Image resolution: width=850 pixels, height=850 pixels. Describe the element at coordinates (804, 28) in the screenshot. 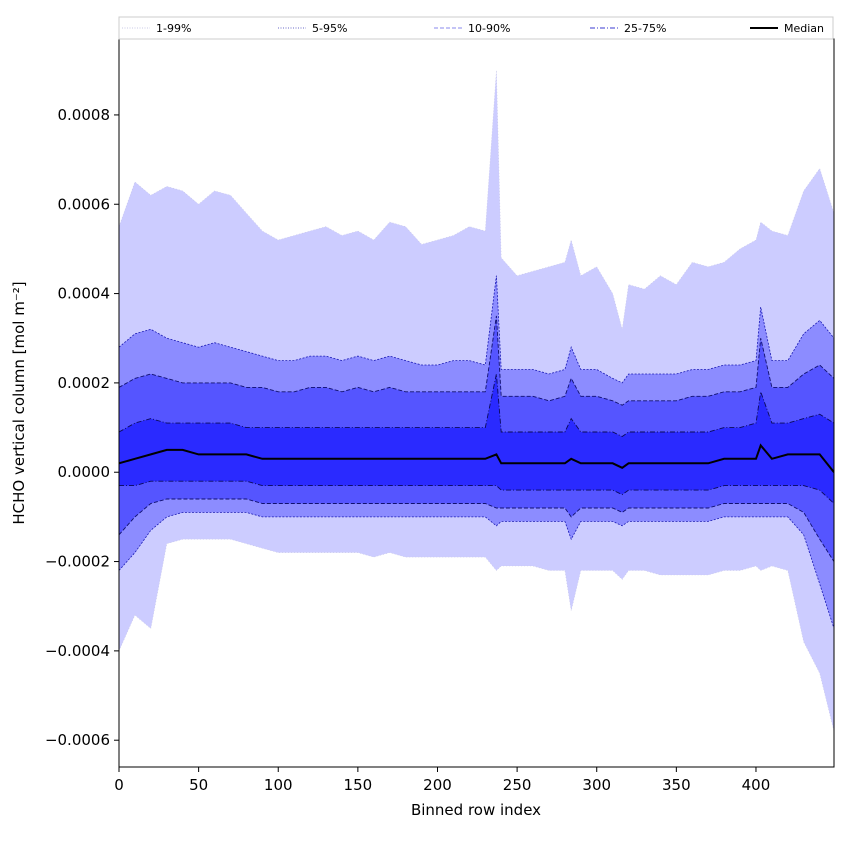

I see `legend-label: Median` at that location.